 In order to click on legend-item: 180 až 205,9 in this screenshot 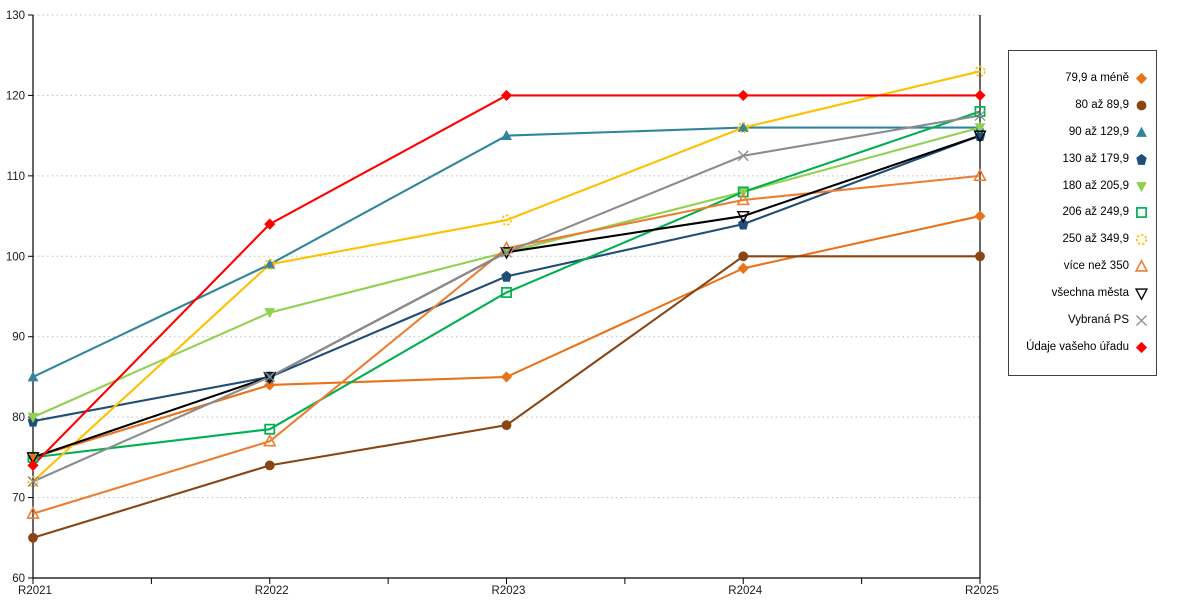, I will do `click(1081, 186)`.